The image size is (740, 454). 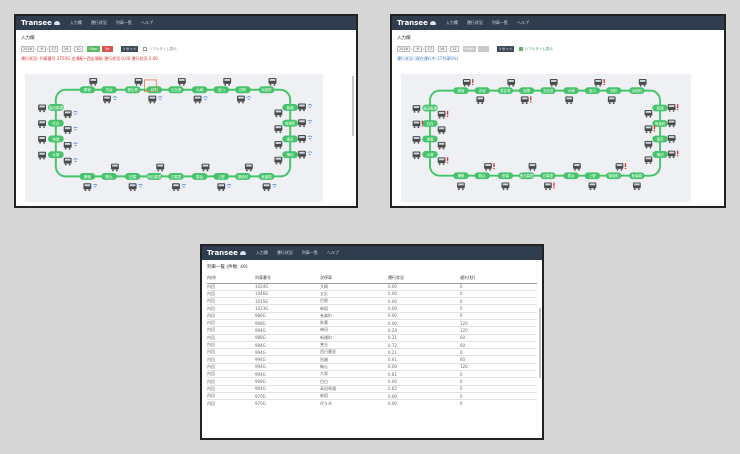 I want to click on table-row: 内回 994G 神田 0.24 120, so click(x=372, y=330).